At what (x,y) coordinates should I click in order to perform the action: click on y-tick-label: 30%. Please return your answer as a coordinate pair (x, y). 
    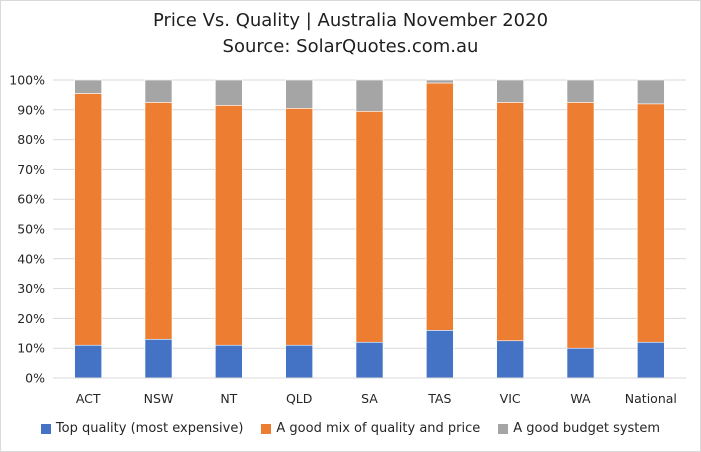
    Looking at the image, I should click on (31, 288).